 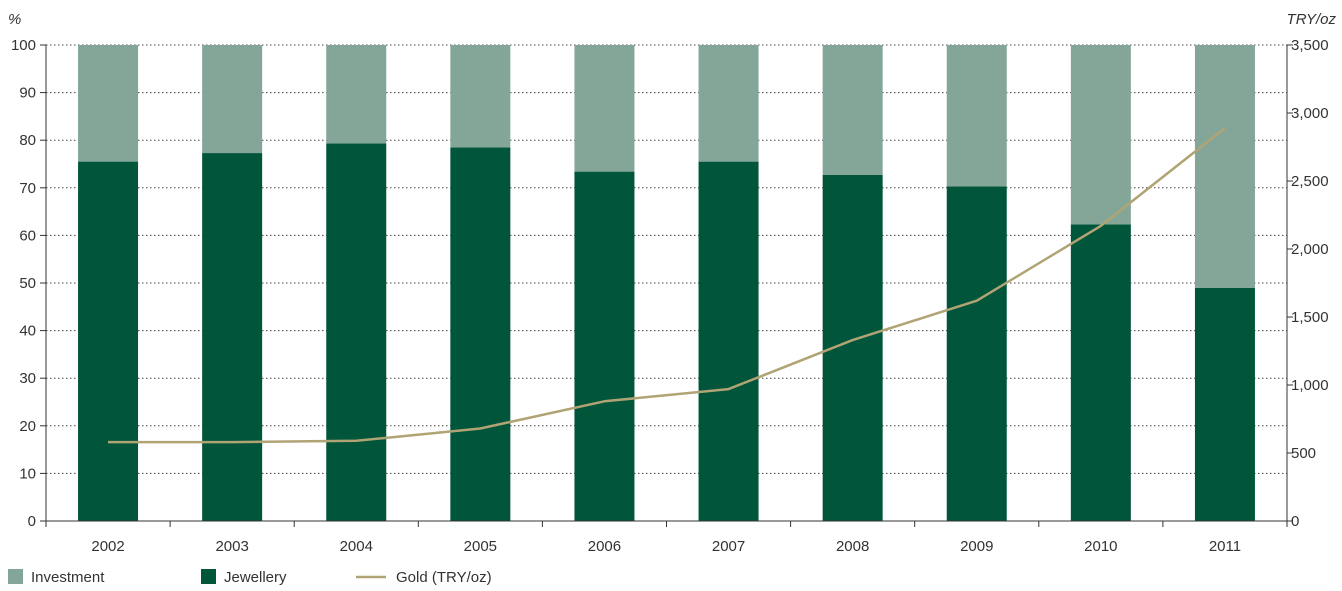 I want to click on x-tick-label: 2005, so click(x=480, y=546).